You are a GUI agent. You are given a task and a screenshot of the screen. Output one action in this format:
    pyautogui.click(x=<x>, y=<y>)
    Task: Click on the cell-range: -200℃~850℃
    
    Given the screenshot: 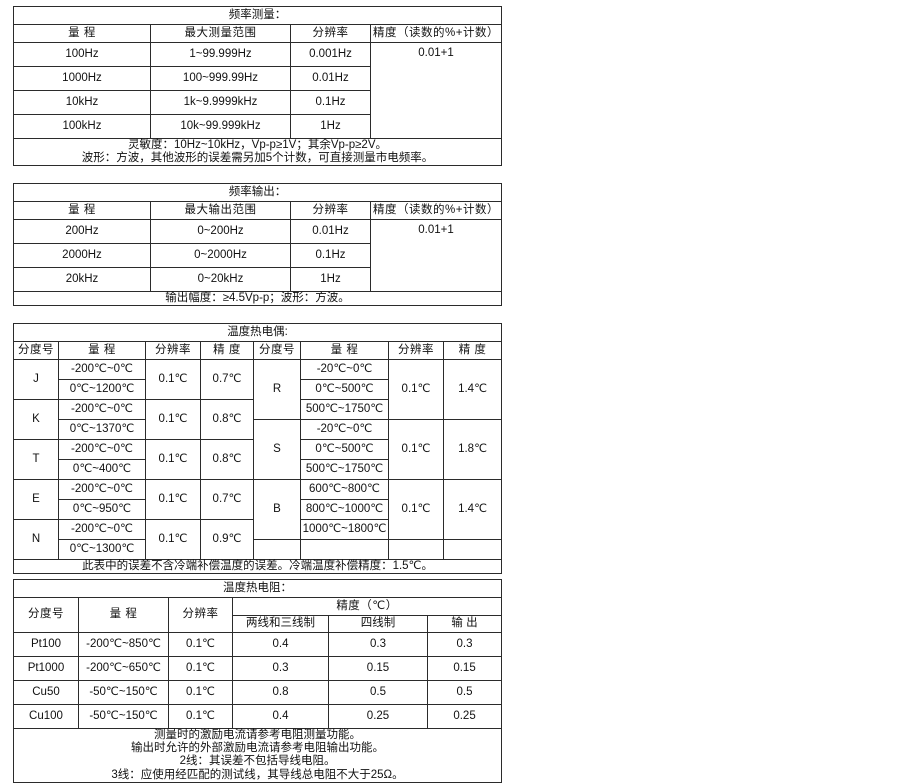 What is the action you would take?
    pyautogui.click(x=123, y=644)
    